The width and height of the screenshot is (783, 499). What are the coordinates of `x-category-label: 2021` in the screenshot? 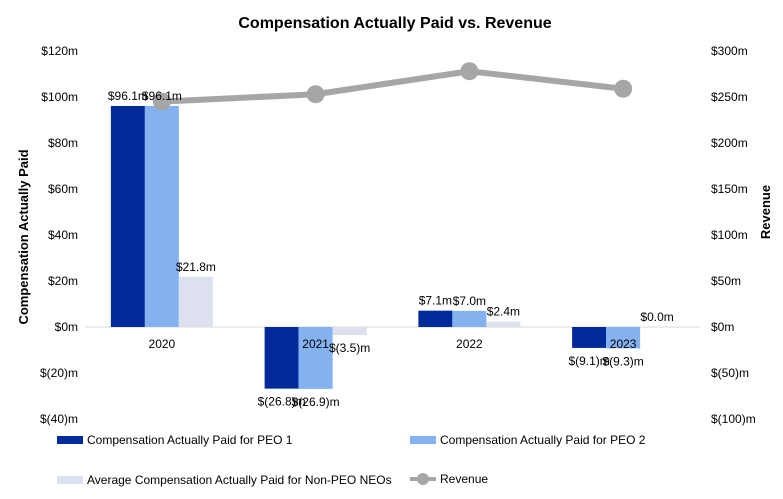 It's located at (315, 344).